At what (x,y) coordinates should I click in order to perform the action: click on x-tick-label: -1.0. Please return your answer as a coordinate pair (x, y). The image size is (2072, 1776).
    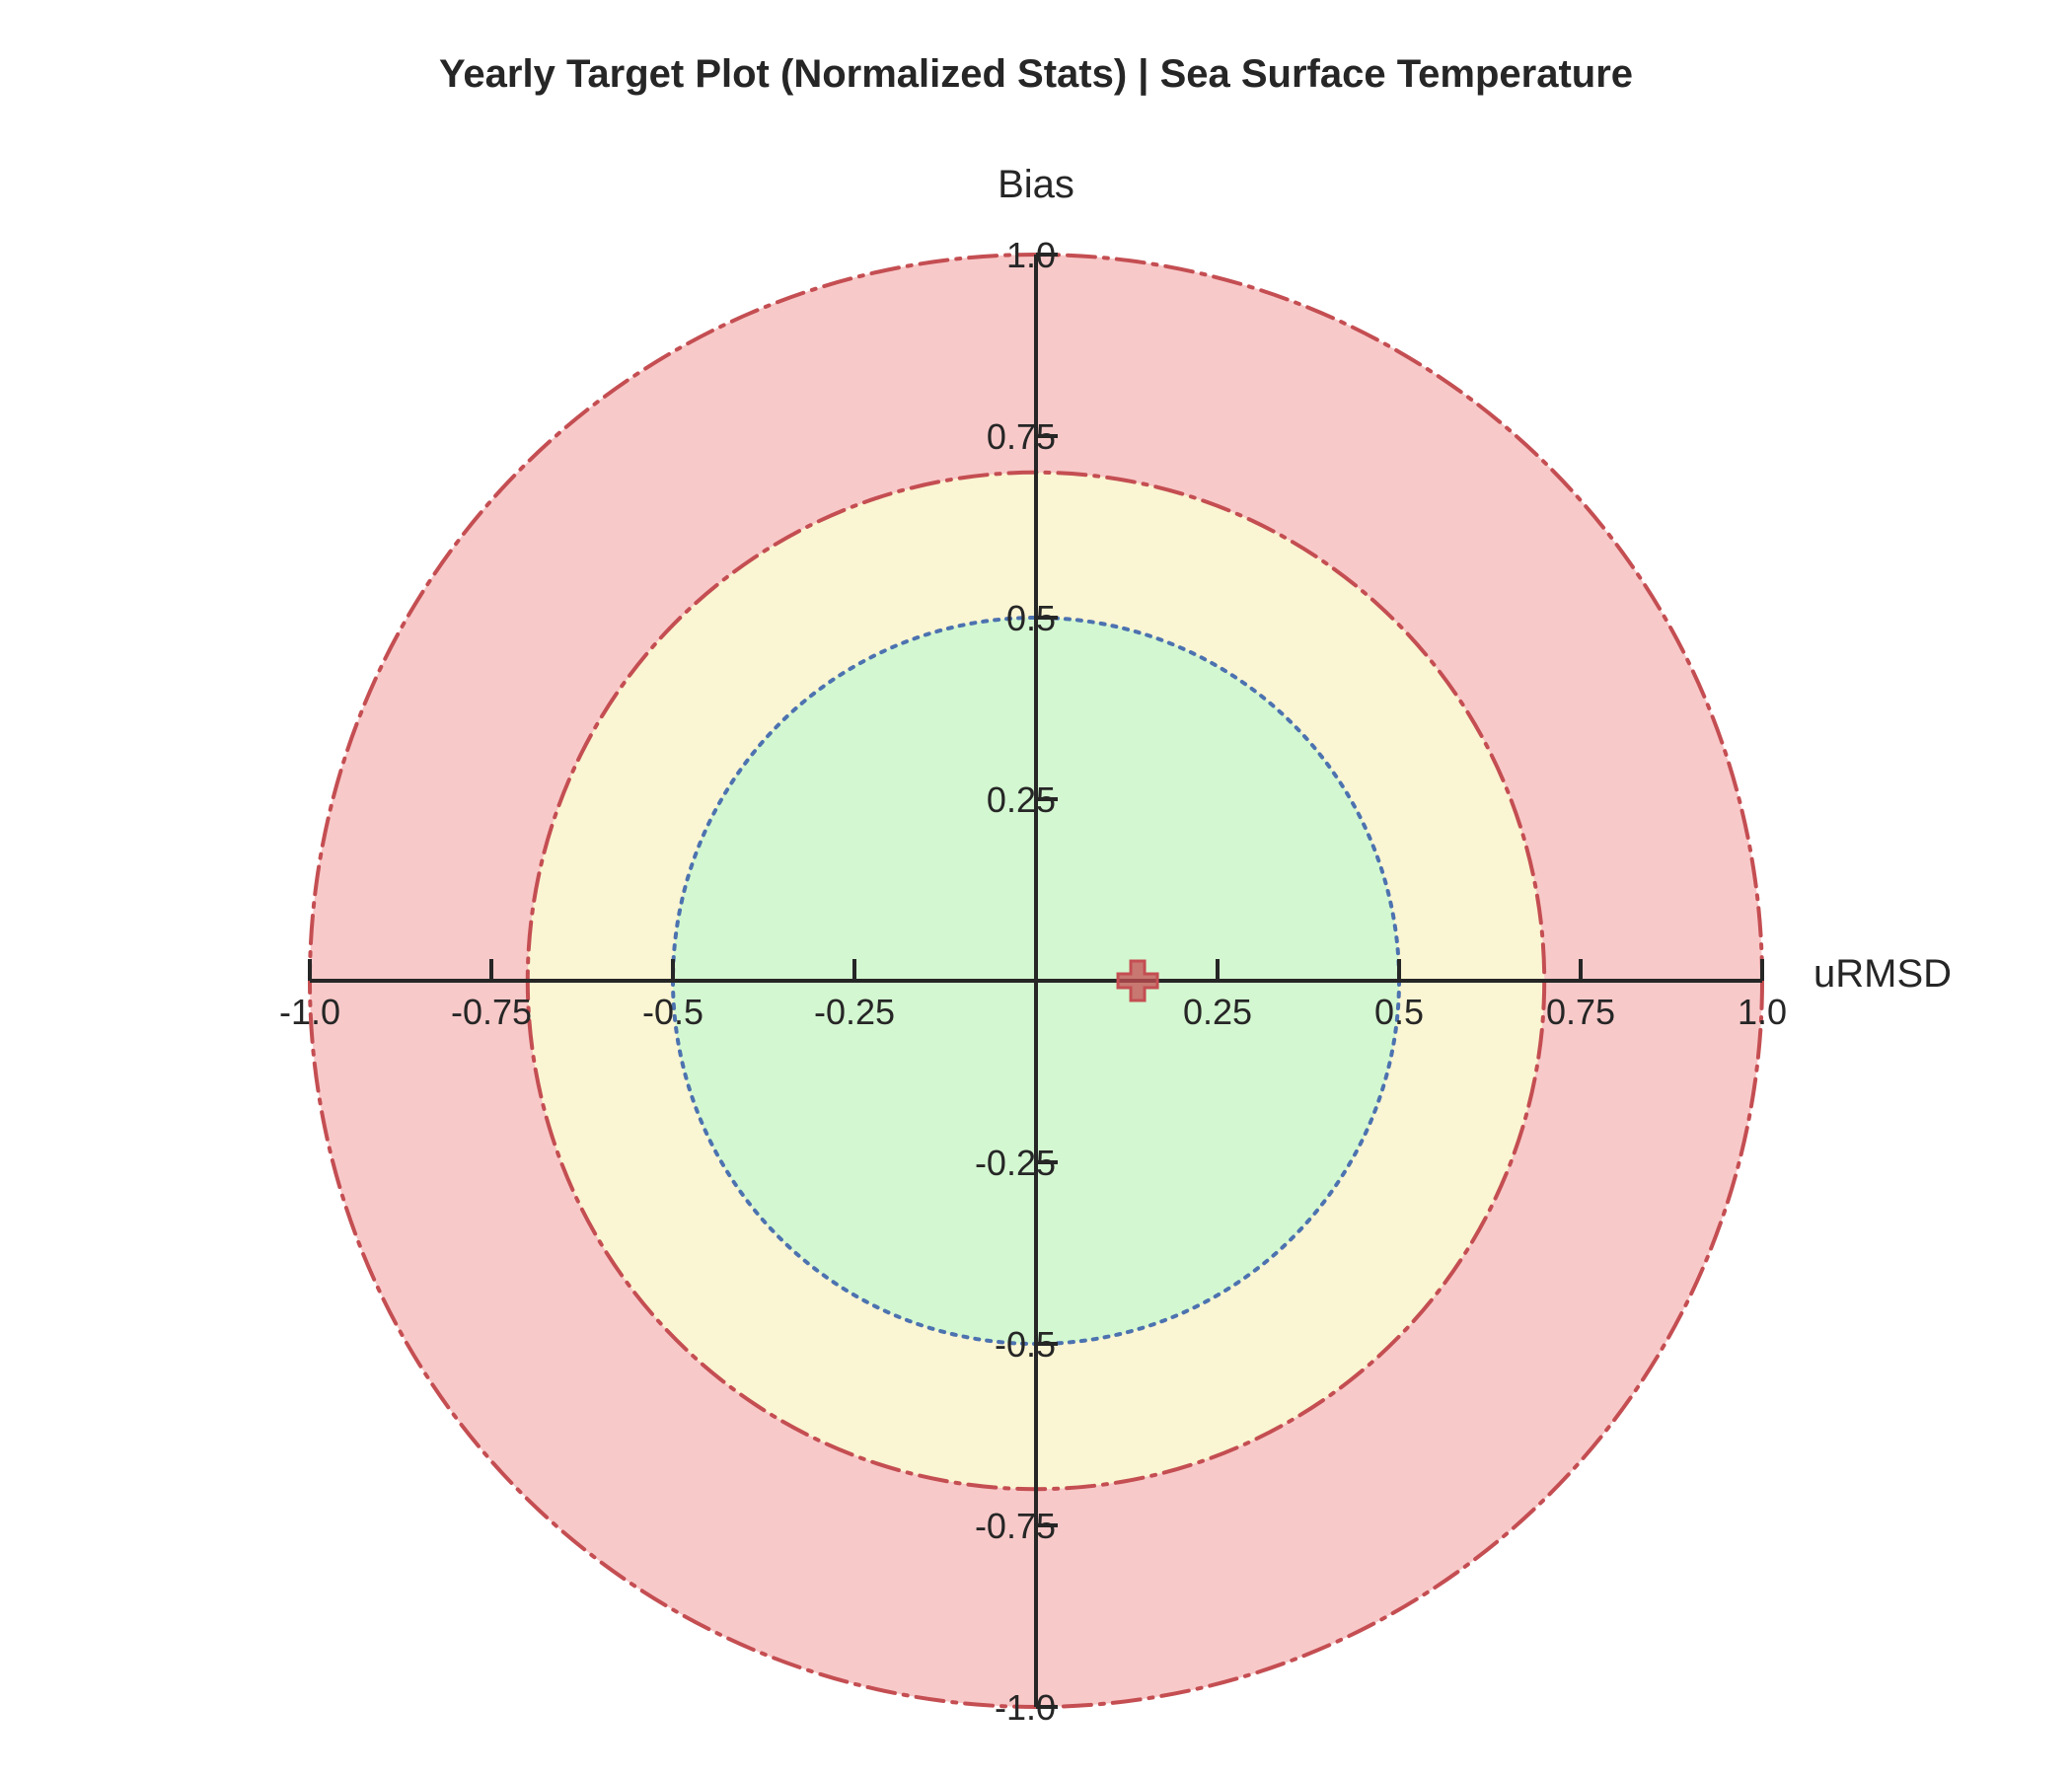
    Looking at the image, I should click on (309, 1012).